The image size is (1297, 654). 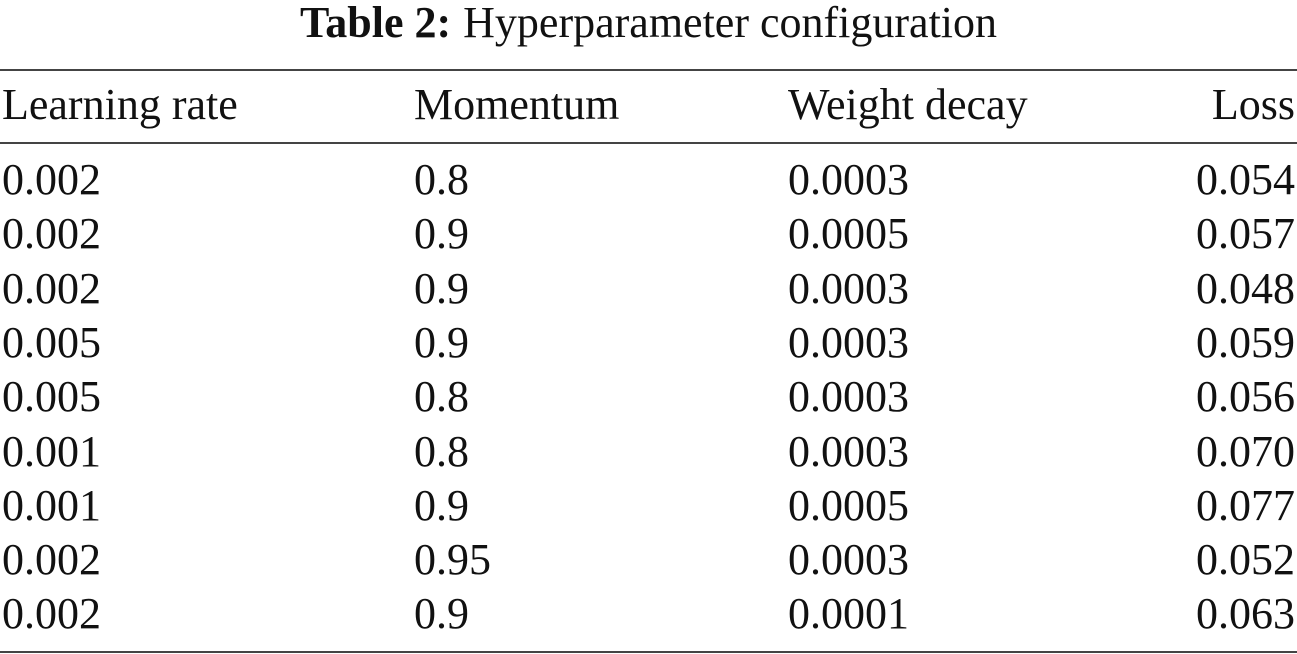 What do you see at coordinates (1245, 614) in the screenshot?
I see `table-cell: 0.063` at bounding box center [1245, 614].